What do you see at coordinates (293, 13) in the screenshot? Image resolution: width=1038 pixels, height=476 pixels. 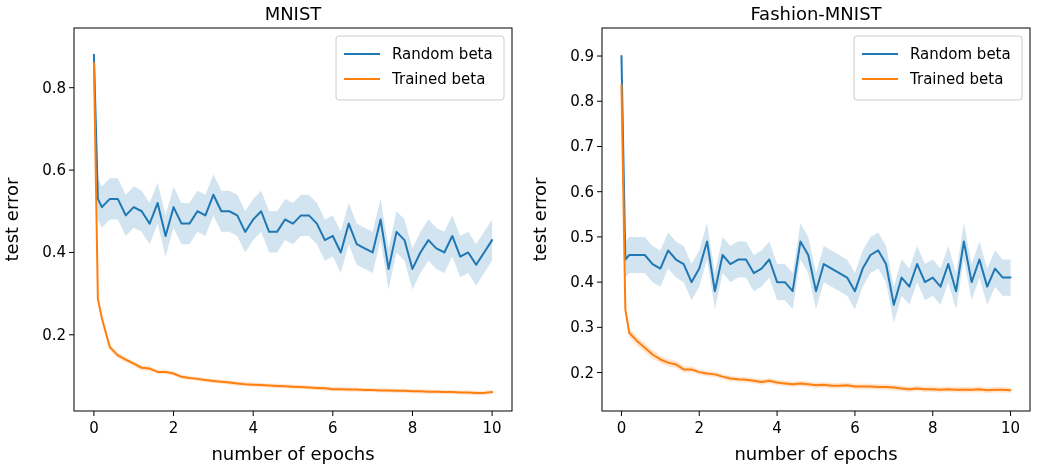 I see `chart-title: MNIST` at bounding box center [293, 13].